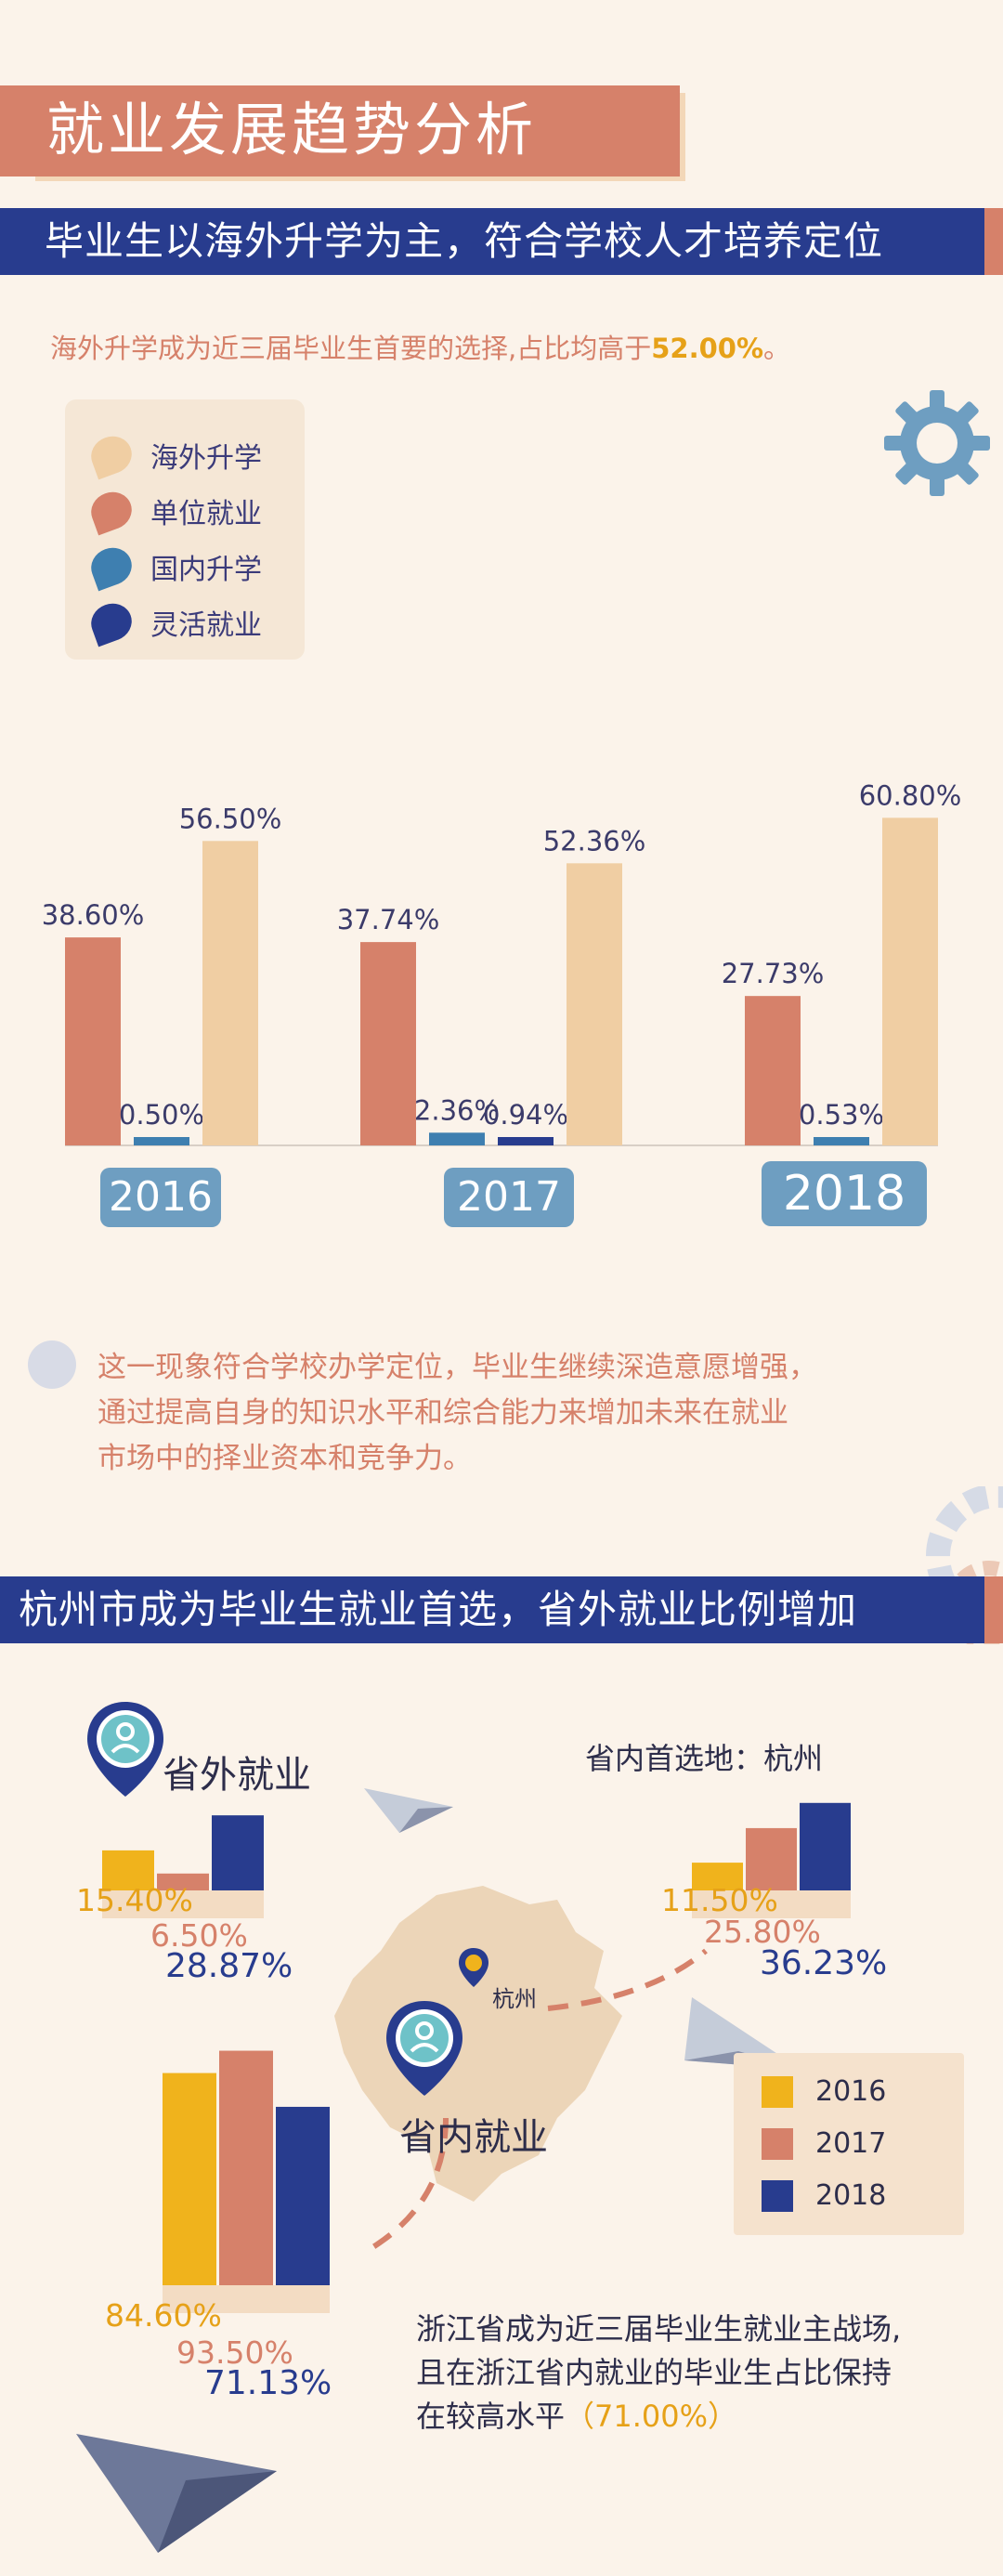 This screenshot has height=2576, width=1003. What do you see at coordinates (230, 818) in the screenshot?
I see `bar-label-2016-海外升学: 56.50%` at bounding box center [230, 818].